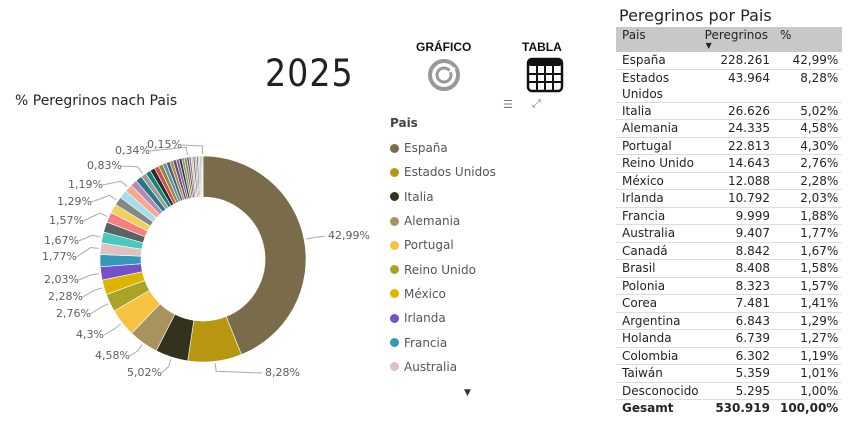 The image size is (862, 434). I want to click on table-row: Francia 9.999 1,88%, so click(729, 216).